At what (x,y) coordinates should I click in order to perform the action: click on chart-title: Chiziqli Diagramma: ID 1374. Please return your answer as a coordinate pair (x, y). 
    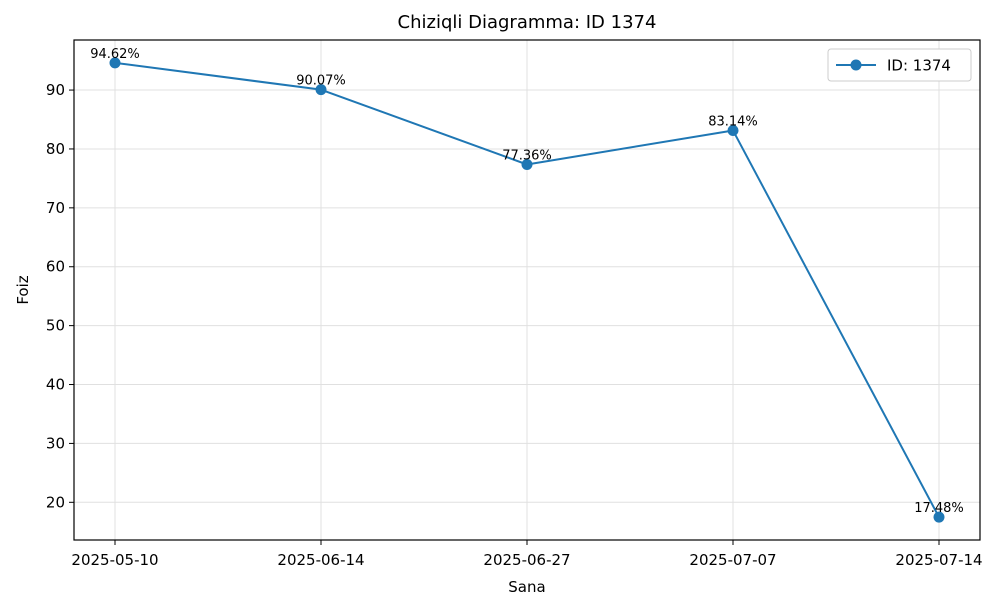
    Looking at the image, I should click on (527, 22).